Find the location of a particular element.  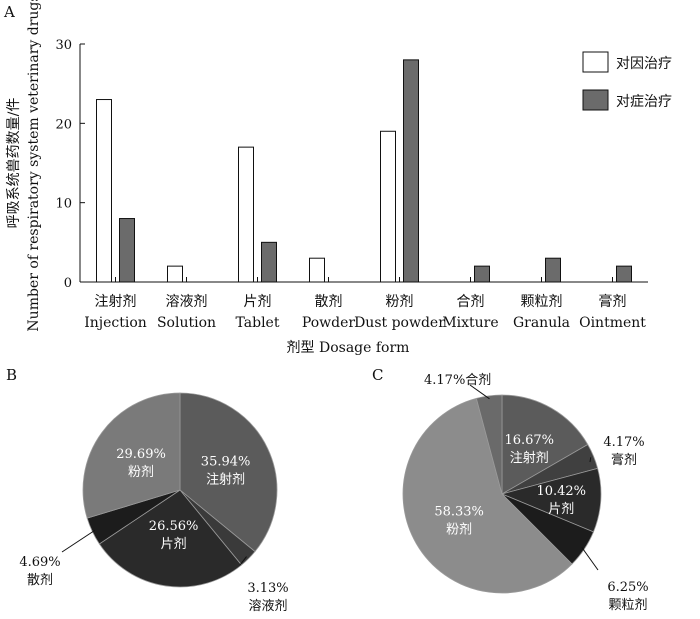

x-tick-label-en: Granula is located at coordinates (541, 323).